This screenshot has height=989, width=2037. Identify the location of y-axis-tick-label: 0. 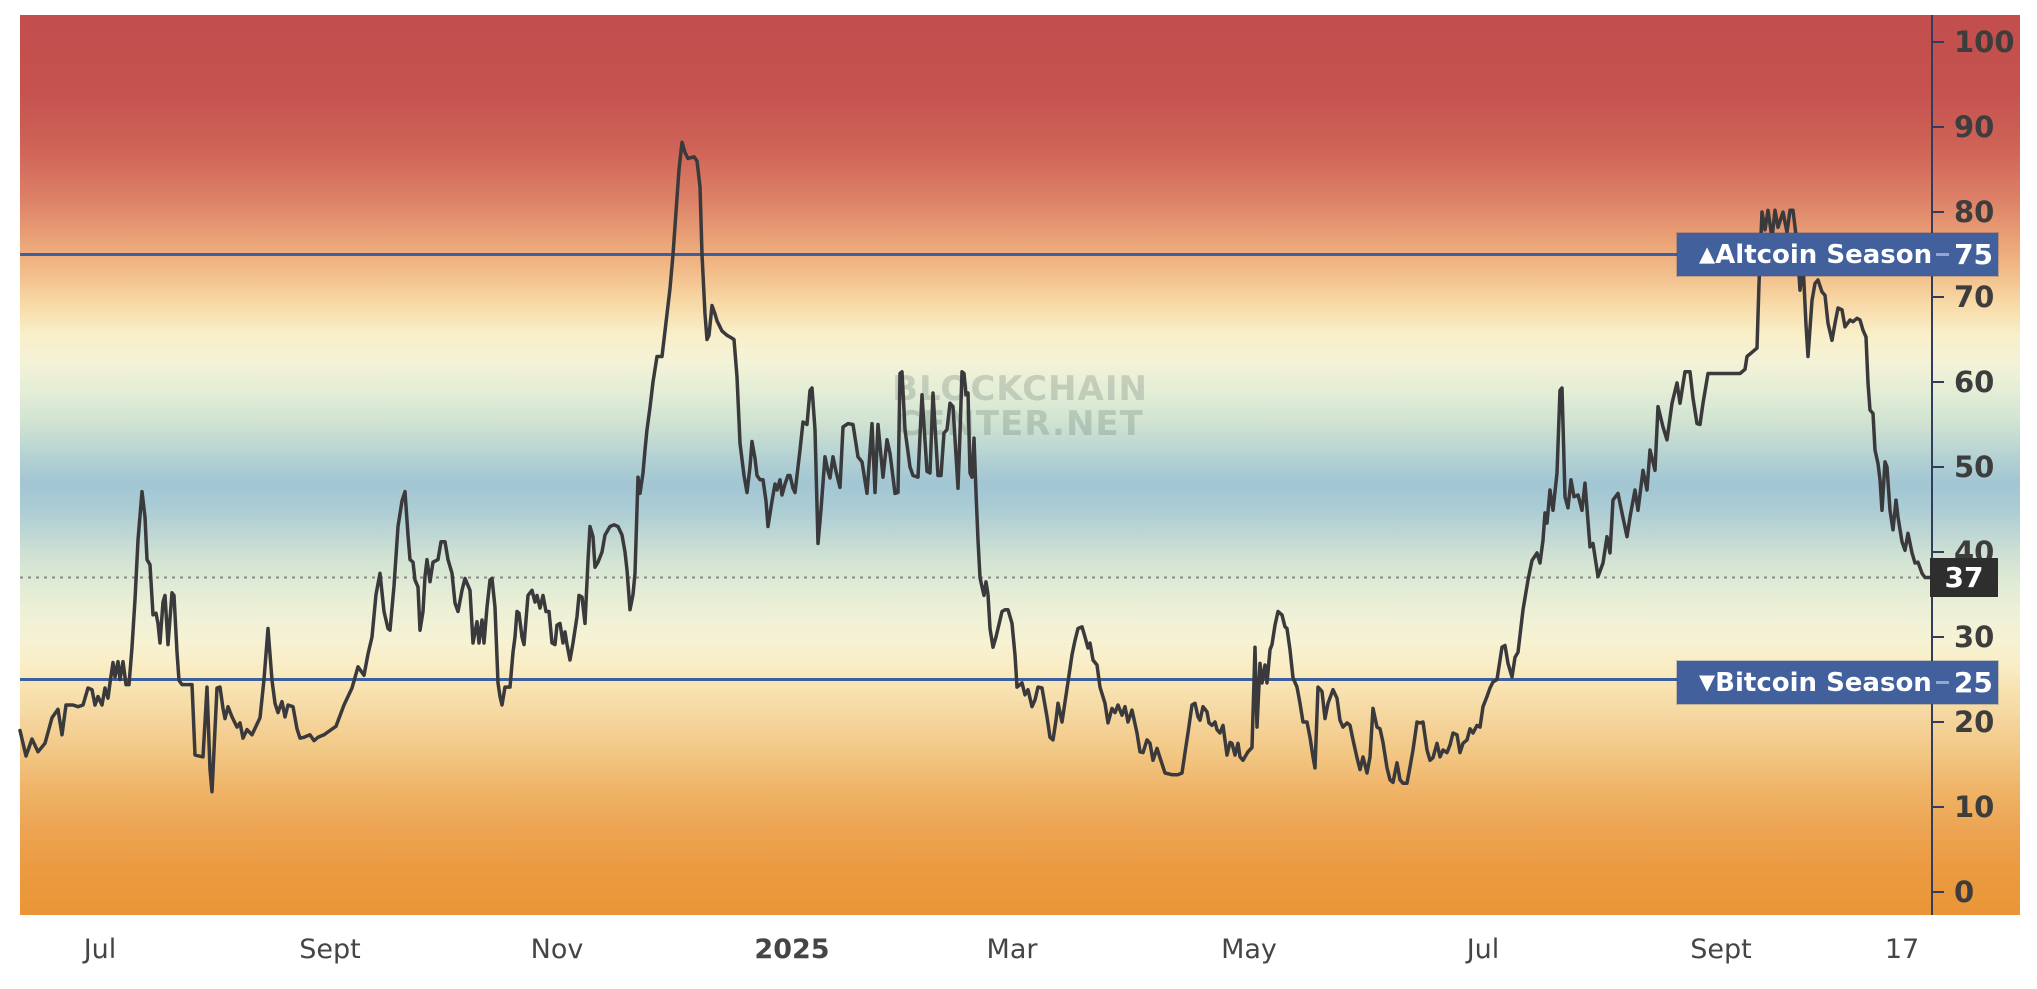
(1964, 892).